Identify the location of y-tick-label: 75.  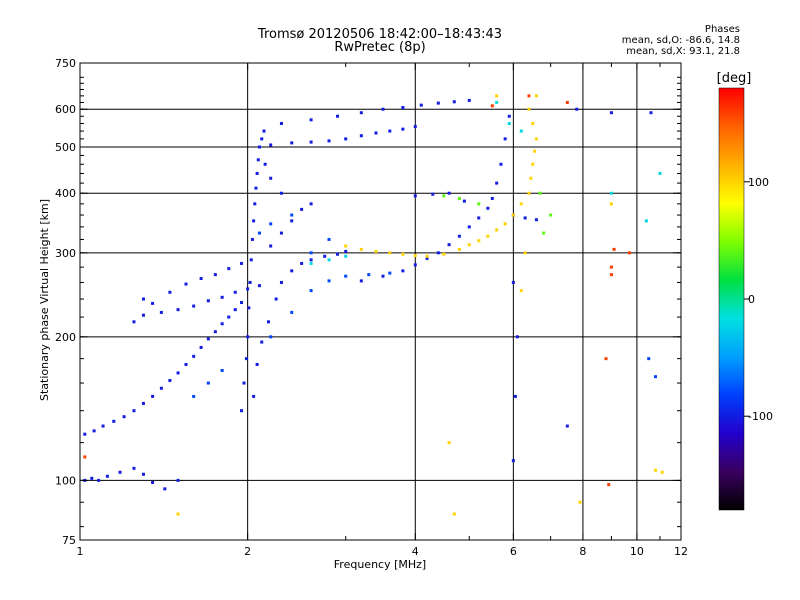
(69, 540).